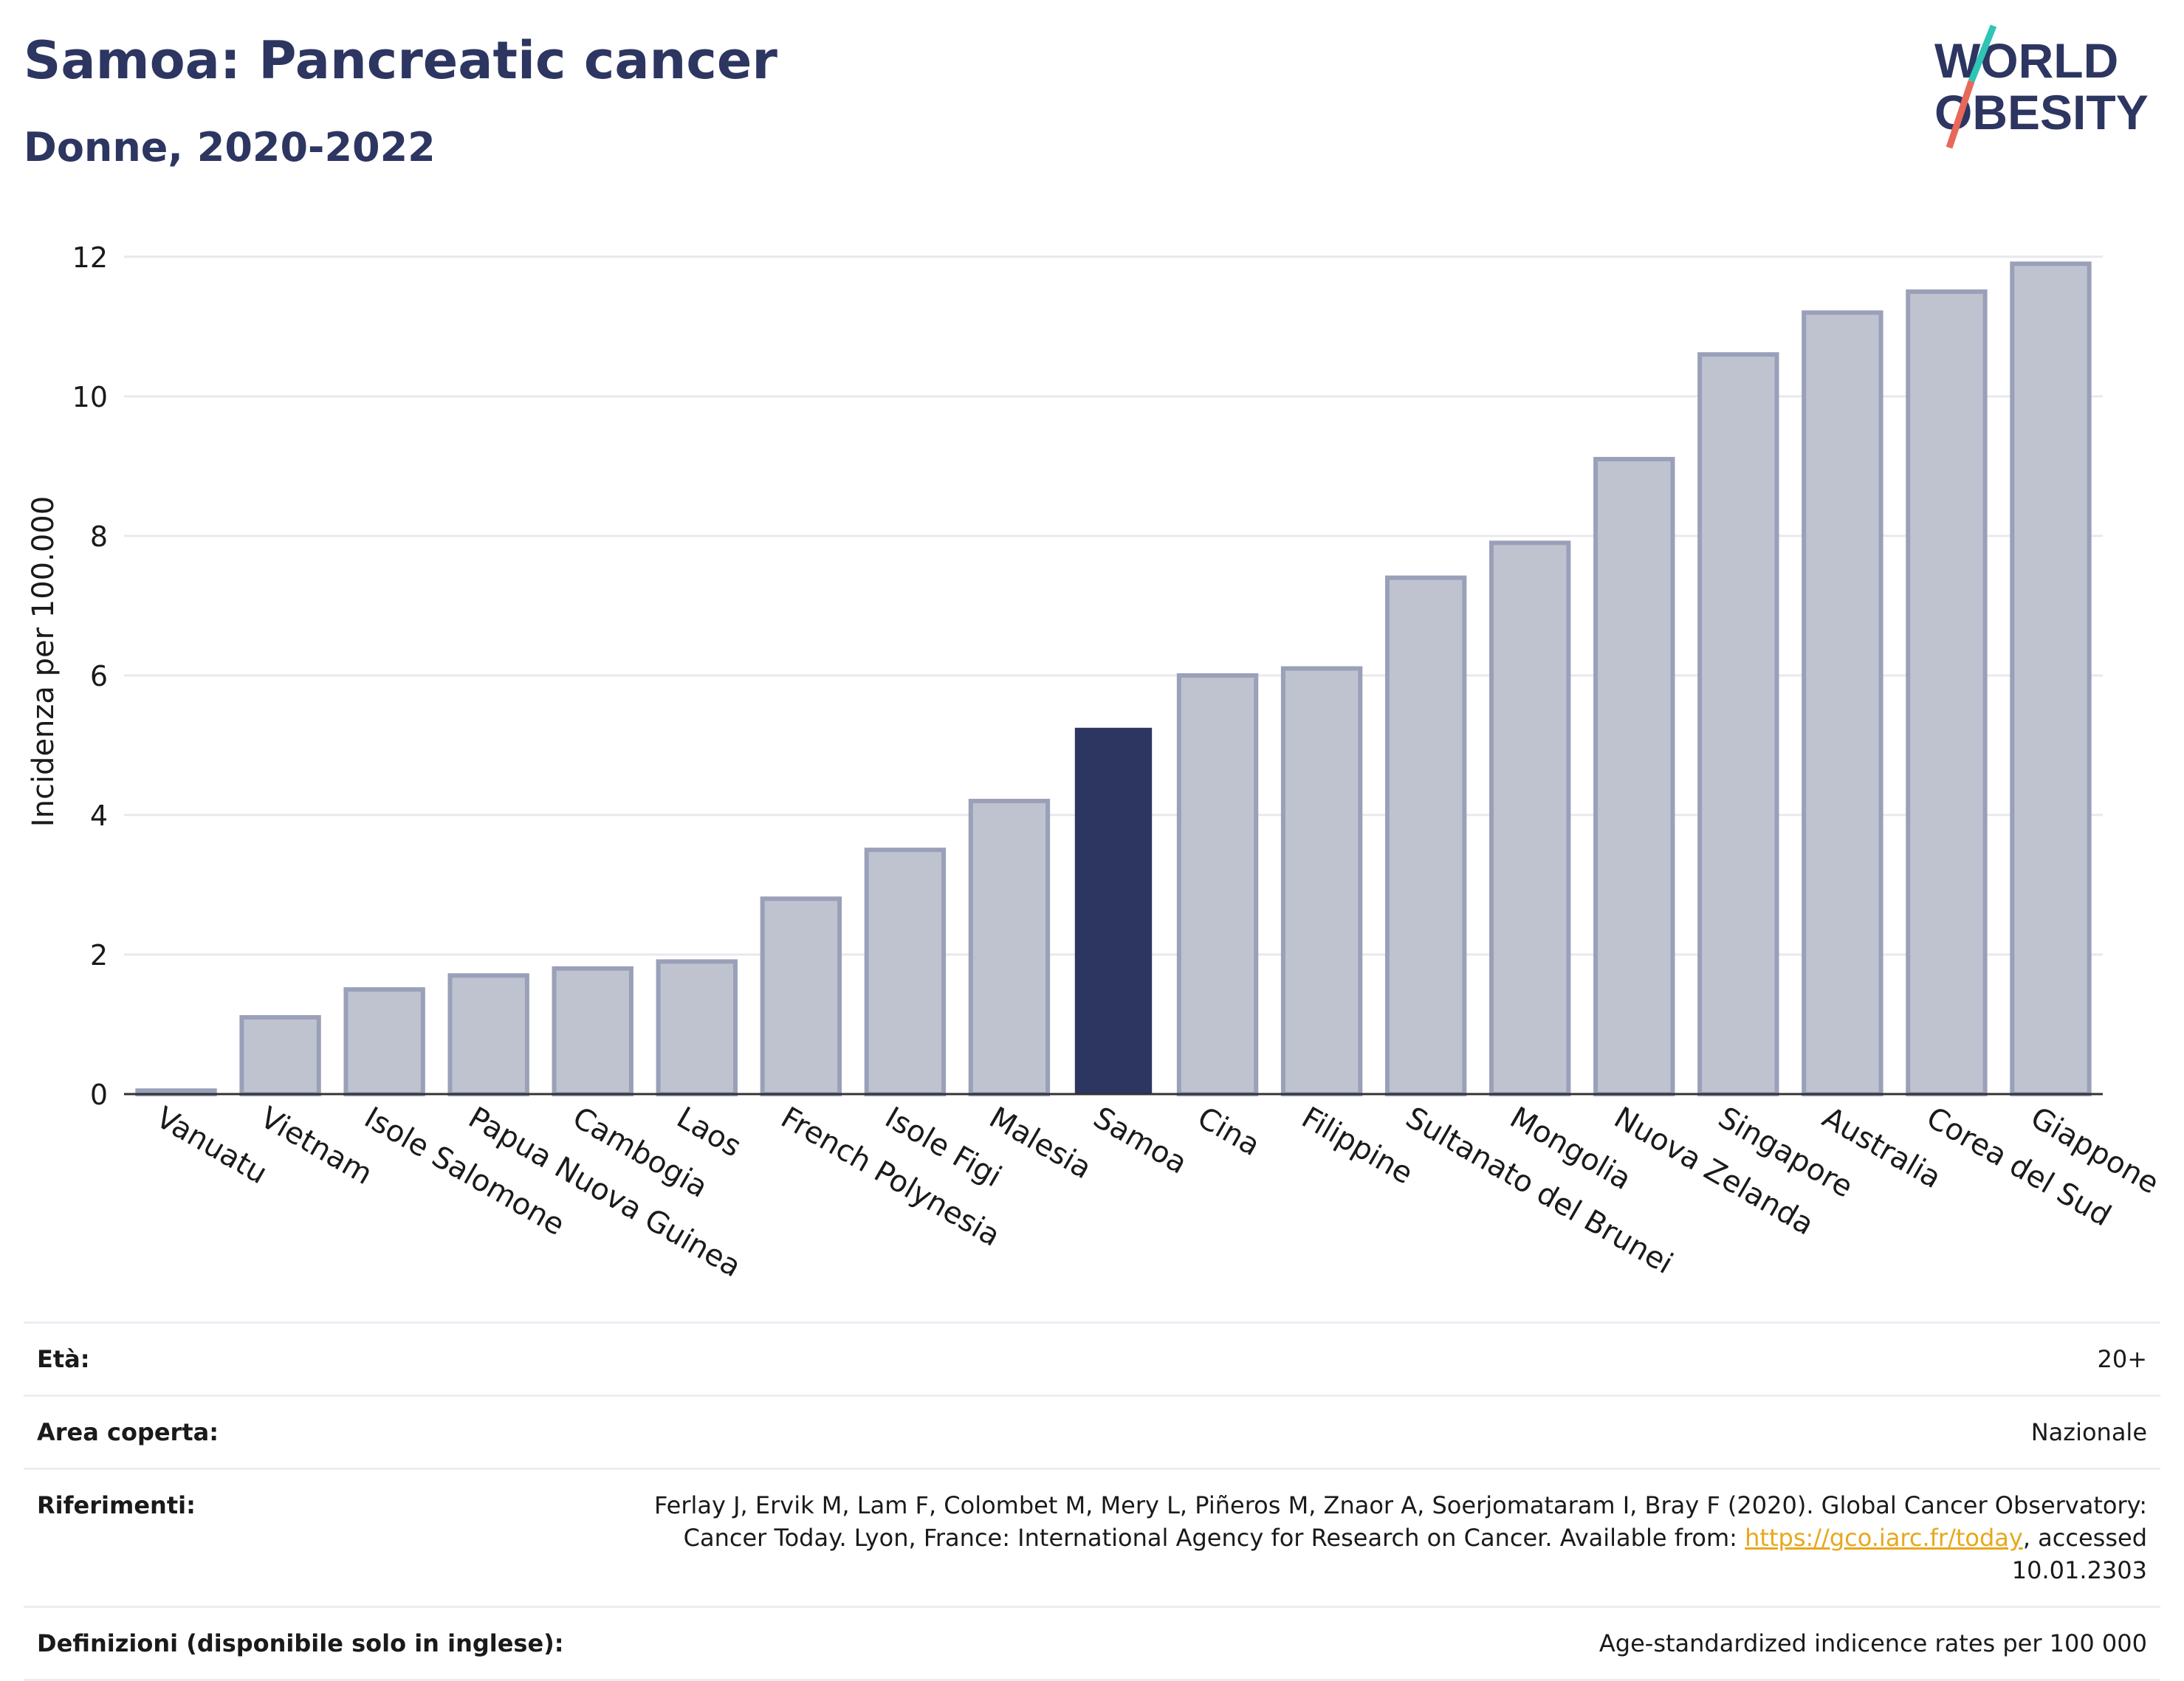  Describe the element at coordinates (1092, 1358) in the screenshot. I see `info-row-age: Età: 20+` at that location.